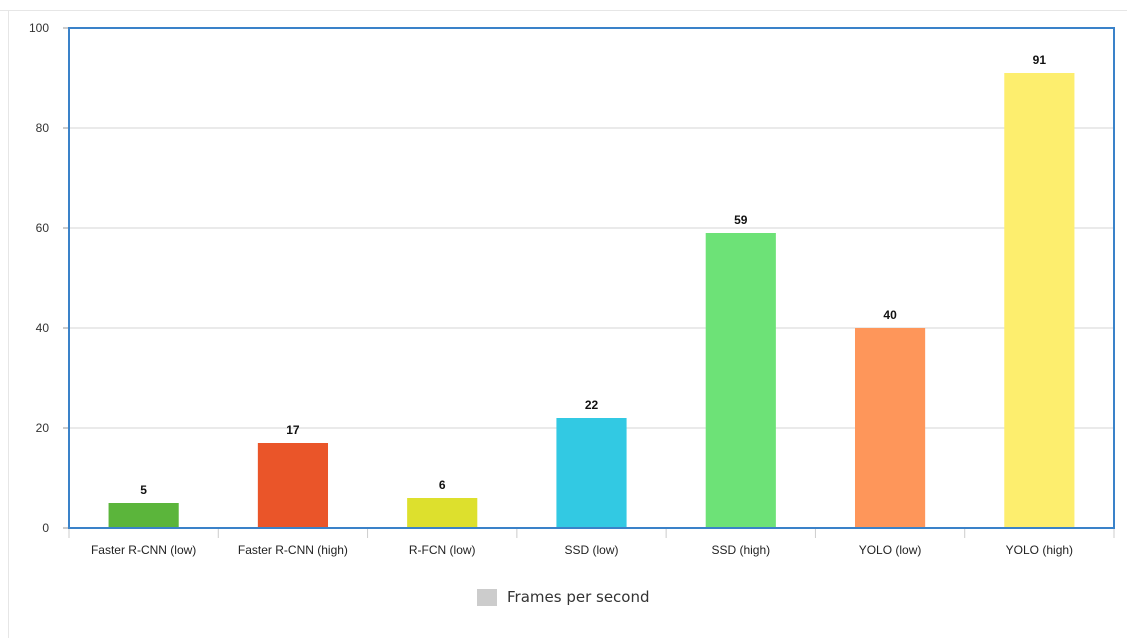 This screenshot has width=1127, height=638. What do you see at coordinates (578, 597) in the screenshot?
I see `legend-label: Frames per second` at bounding box center [578, 597].